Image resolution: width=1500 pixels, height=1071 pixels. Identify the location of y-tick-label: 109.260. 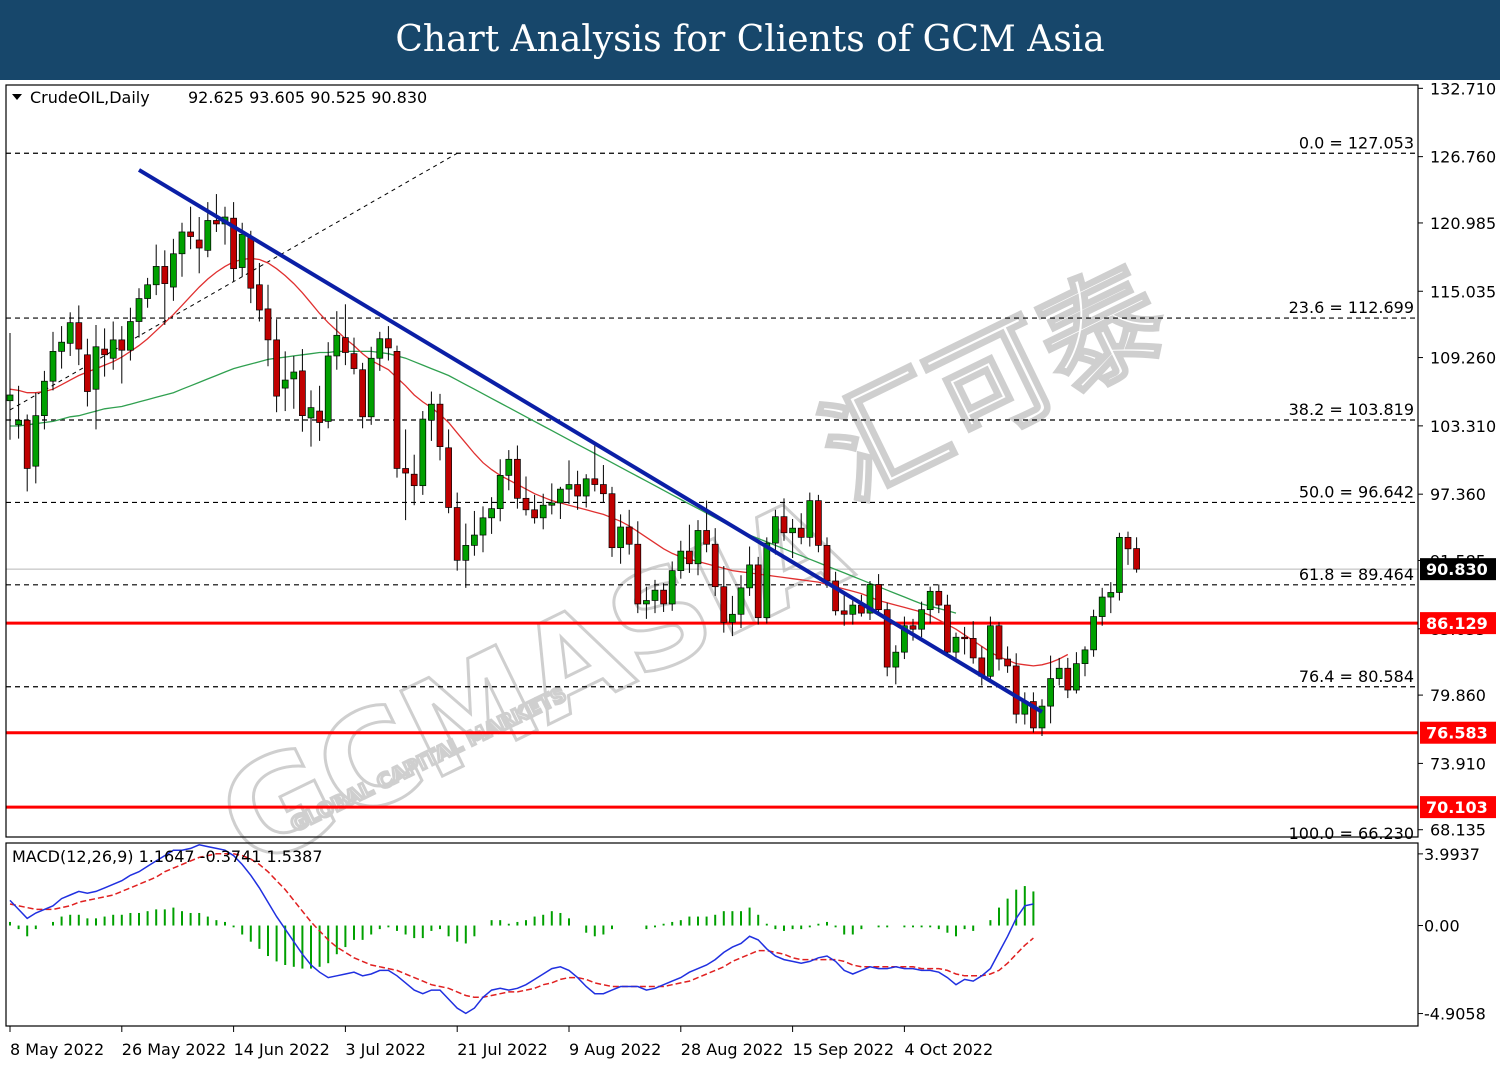
(1463, 358).